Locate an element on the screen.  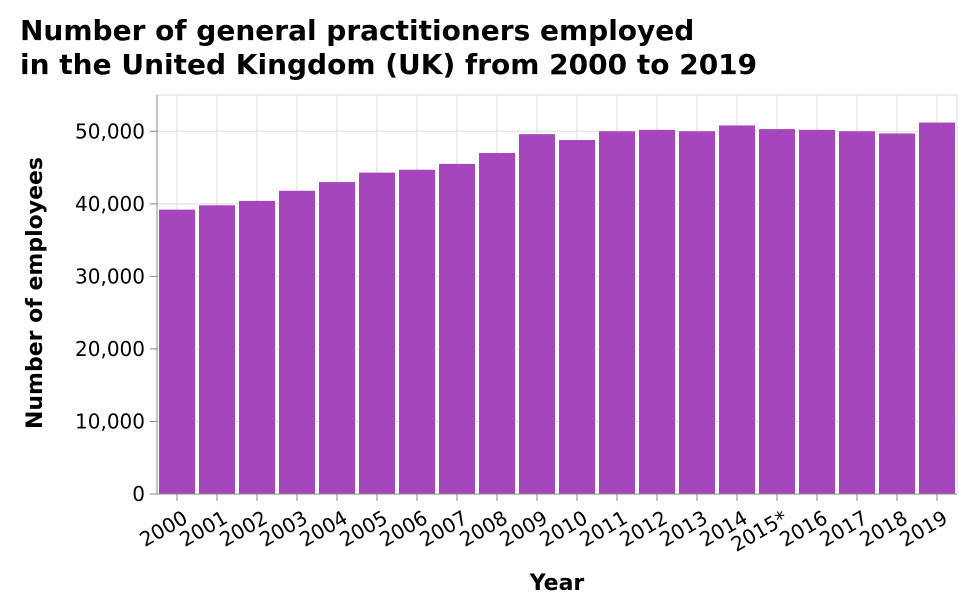
bar-2006 is located at coordinates (417, 332).